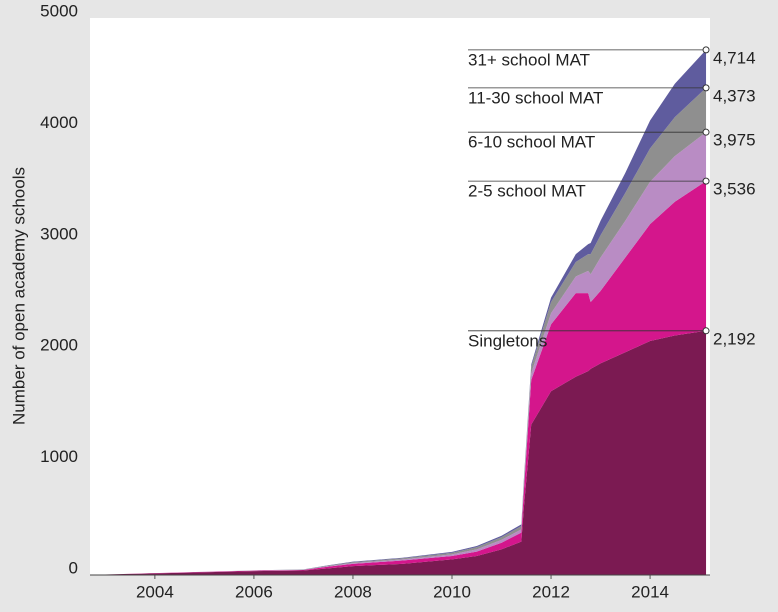  I want to click on x-tick-label: 2014, so click(650, 591).